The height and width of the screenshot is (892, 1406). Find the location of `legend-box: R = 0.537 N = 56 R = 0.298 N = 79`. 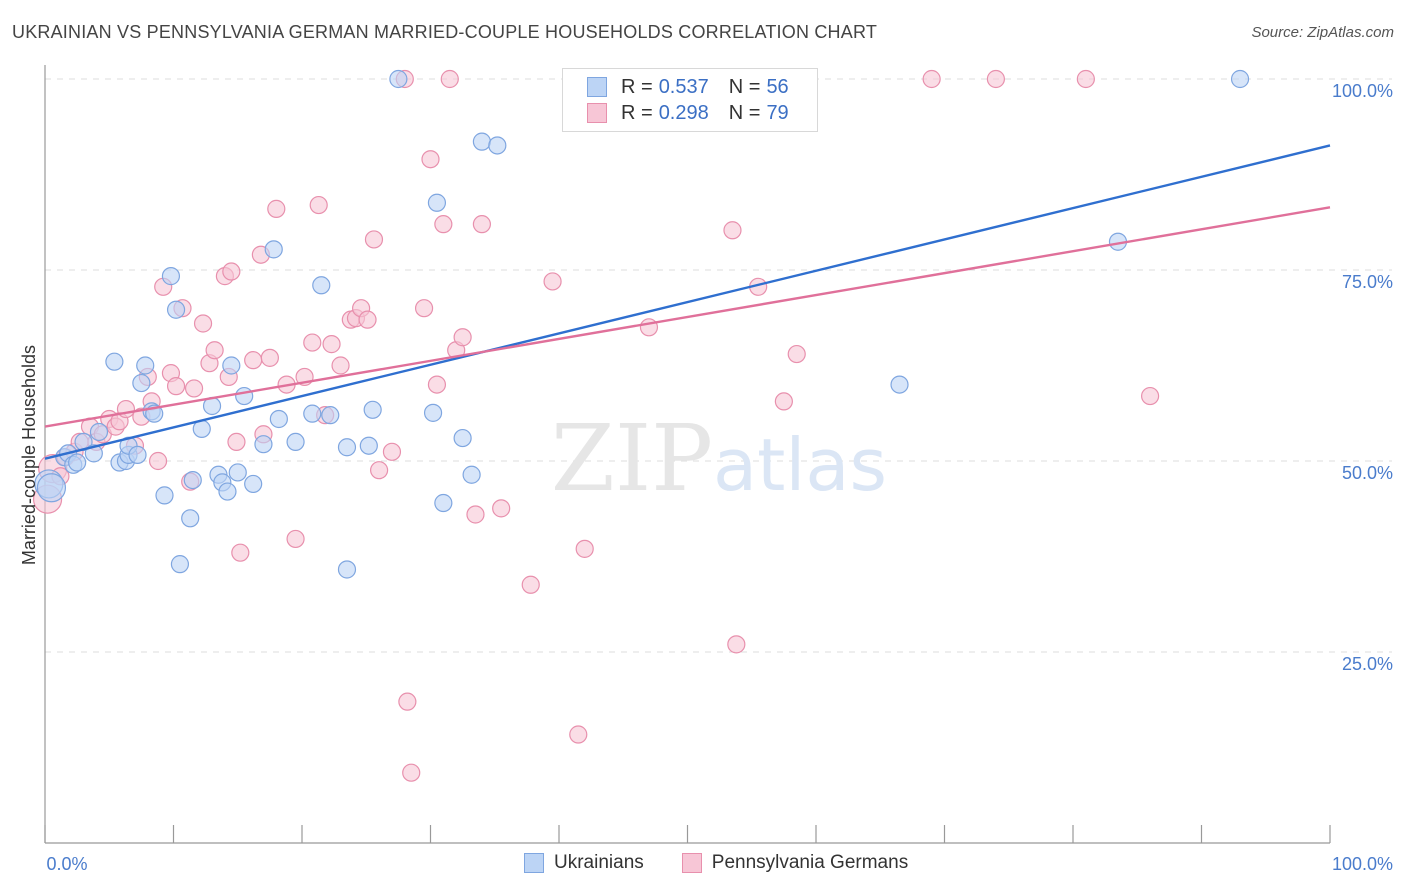

legend-box: R = 0.537 N = 56 R = 0.298 N = 79 is located at coordinates (690, 100).